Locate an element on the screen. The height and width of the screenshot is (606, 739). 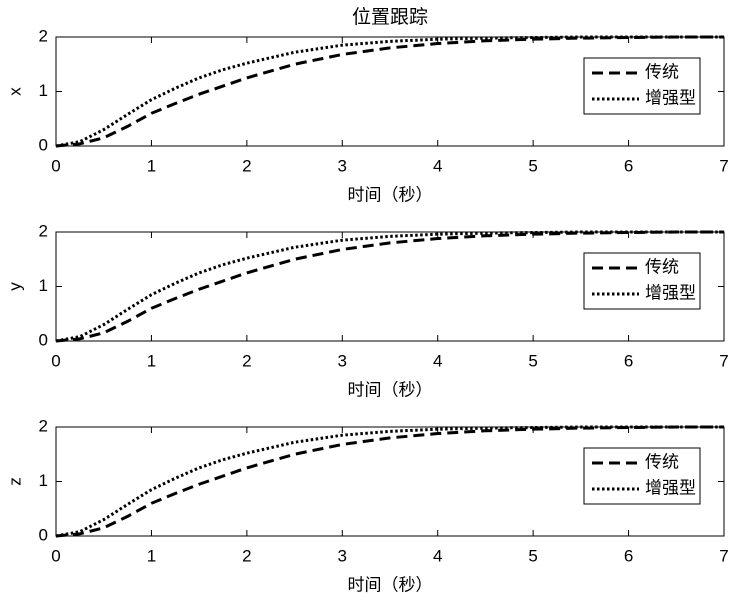
chart-title: 位置跟踪 is located at coordinates (390, 17).